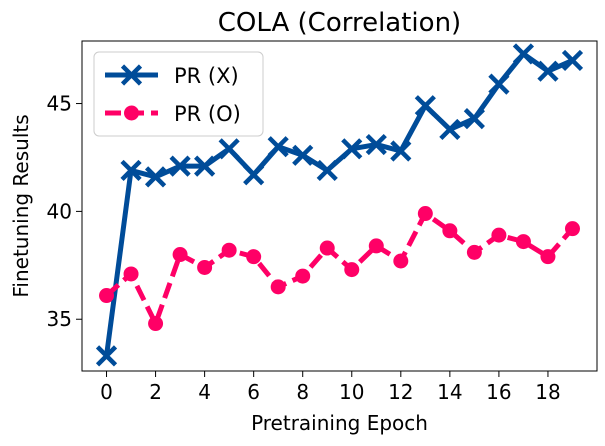  I want to click on x-axis-label: Pretraining Epoch, so click(339, 423).